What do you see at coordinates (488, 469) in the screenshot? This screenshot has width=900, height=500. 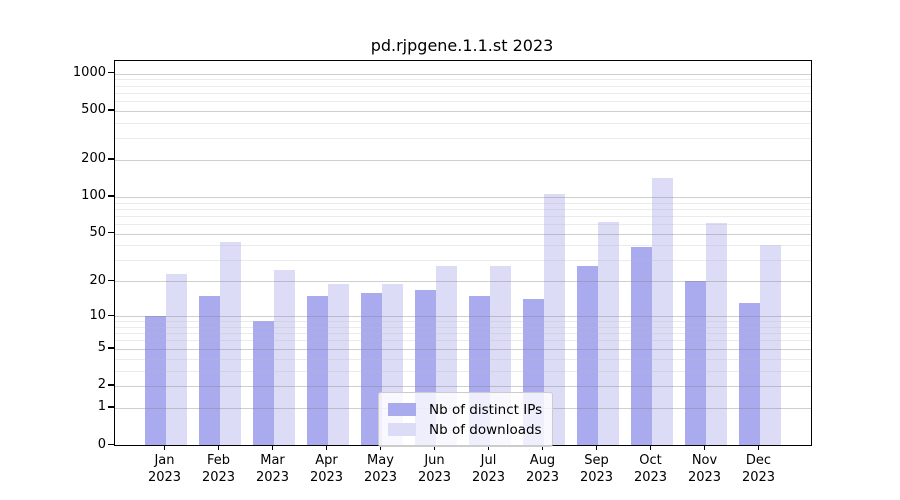 I see `x-tick-label-jul: Jul 2023` at bounding box center [488, 469].